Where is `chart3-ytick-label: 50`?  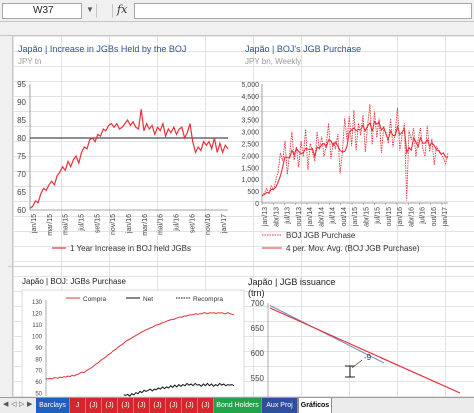 chart3-ytick-label: 50 is located at coordinates (38, 395).